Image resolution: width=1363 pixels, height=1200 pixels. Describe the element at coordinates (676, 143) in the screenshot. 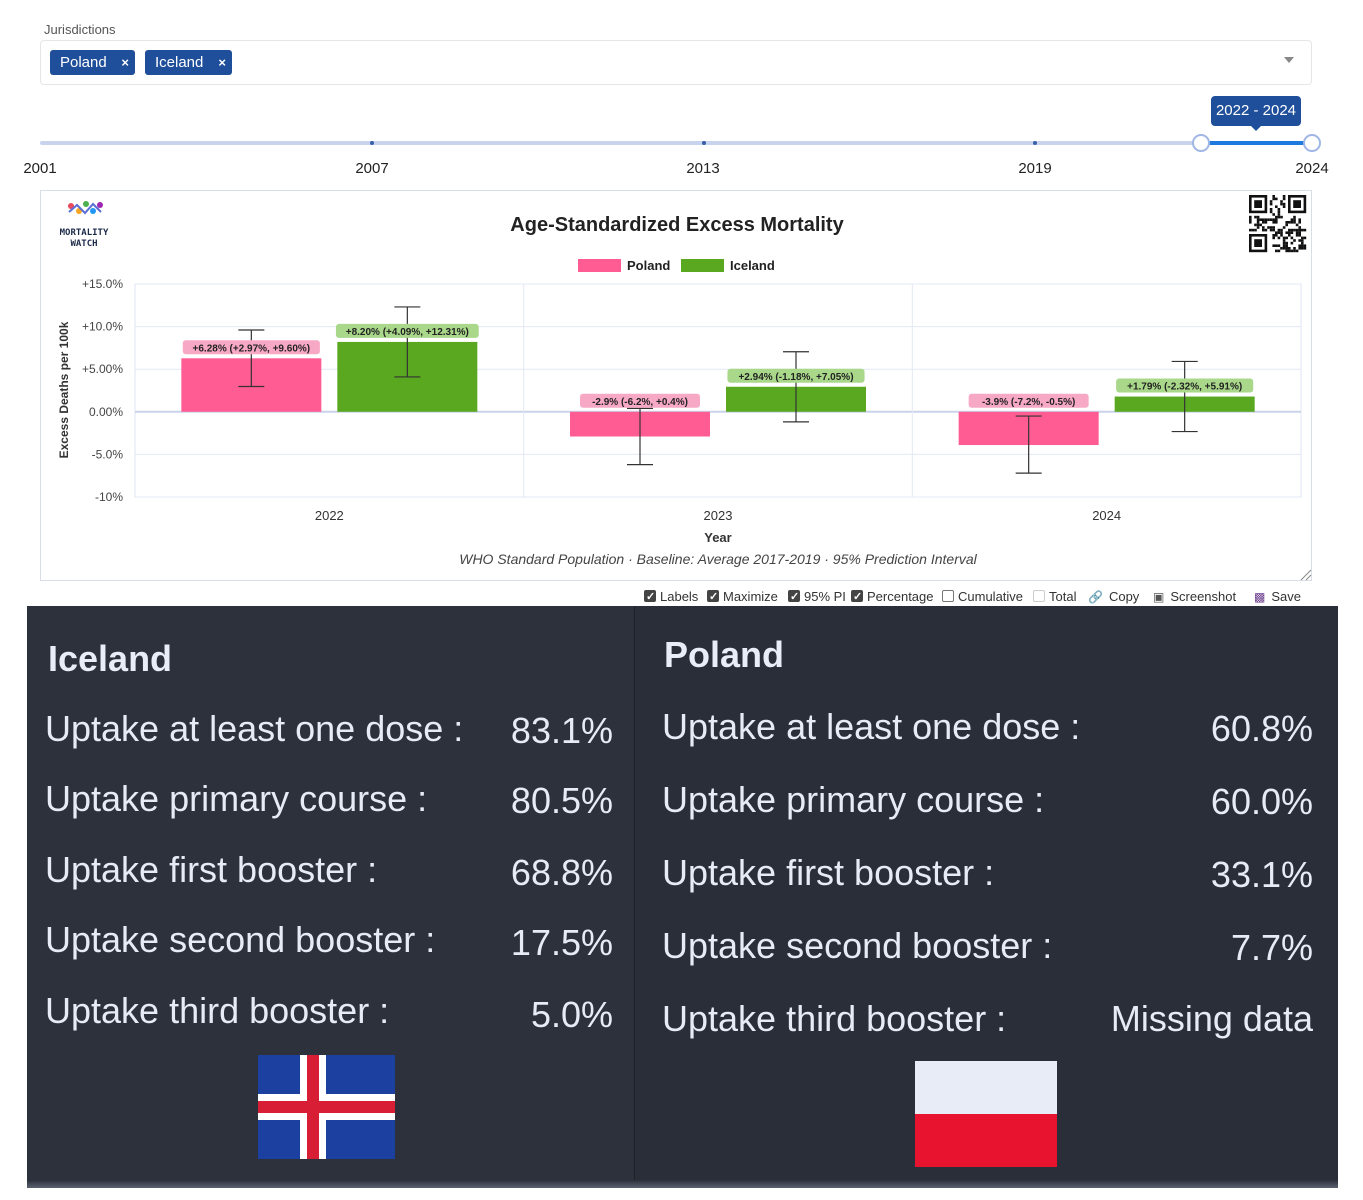

I see `year-slider-track` at that location.